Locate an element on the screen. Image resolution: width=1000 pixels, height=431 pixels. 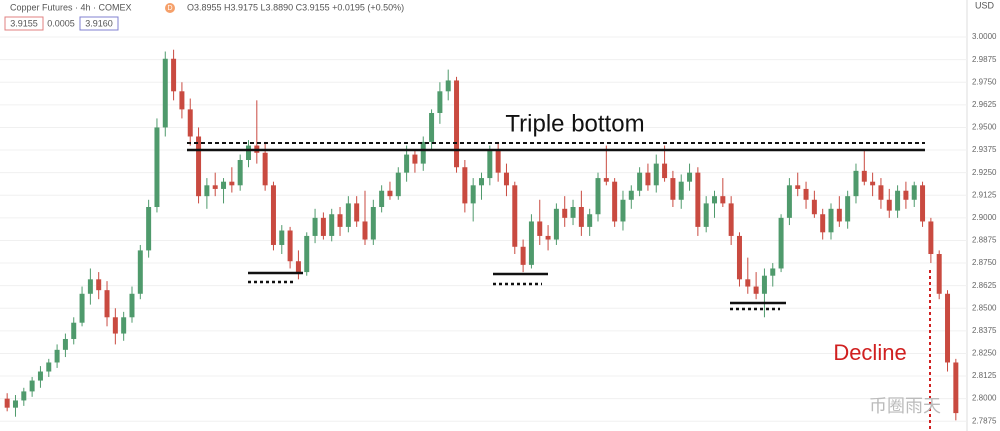
decline-label: Decline is located at coordinates (869, 352).